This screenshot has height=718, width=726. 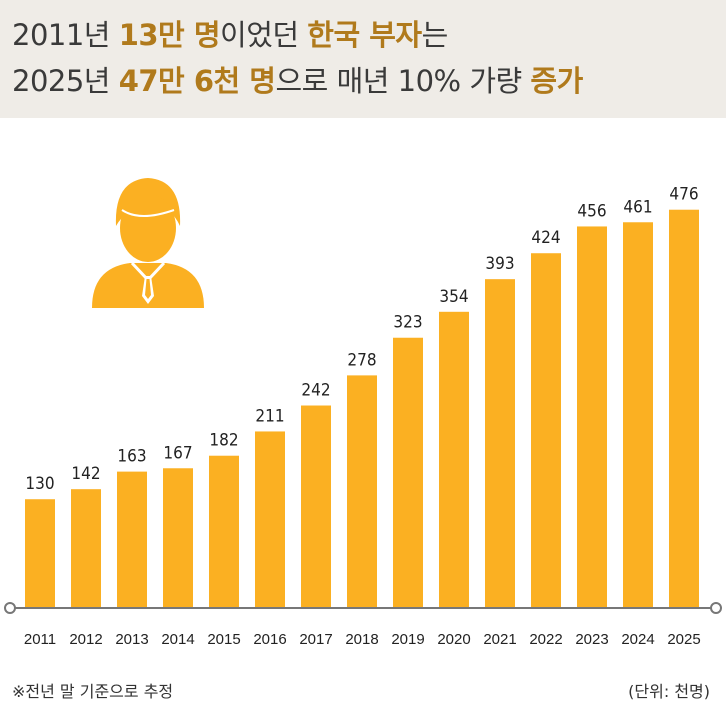 I want to click on category-label-2017: 2017, so click(x=315, y=639).